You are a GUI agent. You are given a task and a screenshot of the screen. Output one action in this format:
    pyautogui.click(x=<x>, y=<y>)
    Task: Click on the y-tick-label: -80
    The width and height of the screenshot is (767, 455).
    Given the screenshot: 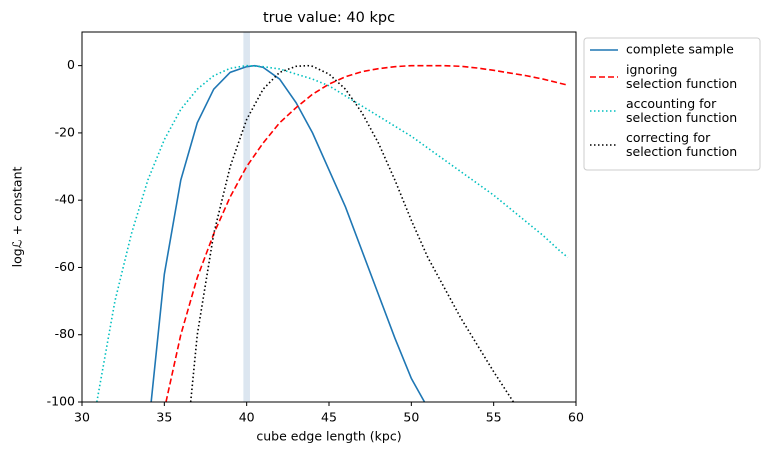 What is the action you would take?
    pyautogui.click(x=65, y=333)
    